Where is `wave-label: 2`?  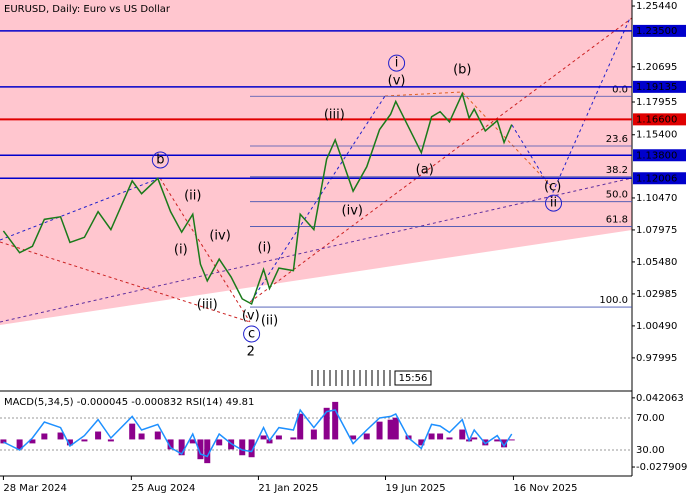 wave-label: 2 is located at coordinates (251, 351).